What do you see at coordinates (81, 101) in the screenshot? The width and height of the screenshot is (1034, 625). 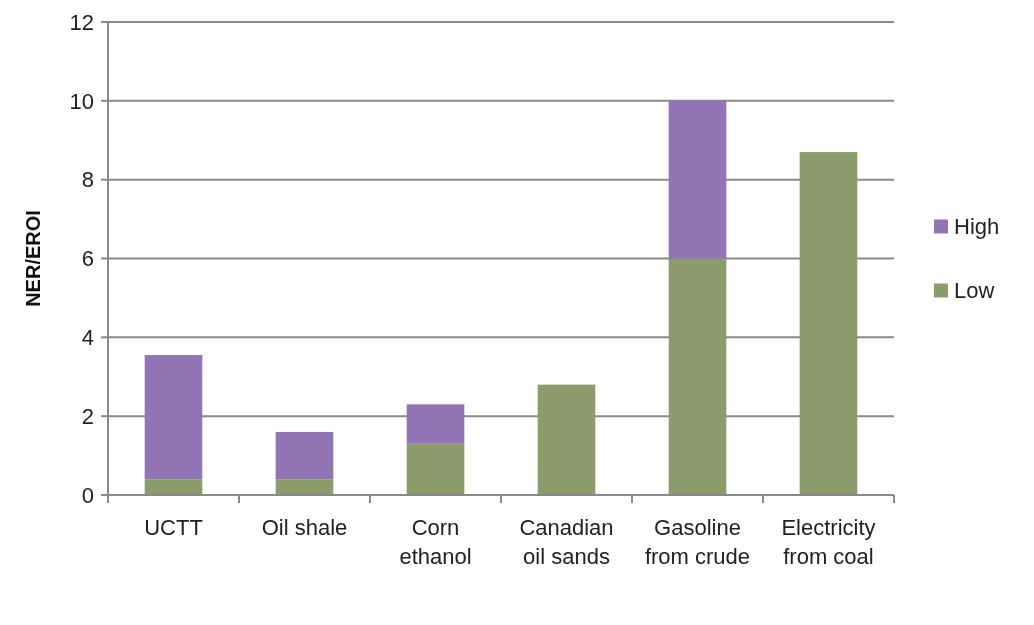 I see `y-tick-label: 10` at bounding box center [81, 101].